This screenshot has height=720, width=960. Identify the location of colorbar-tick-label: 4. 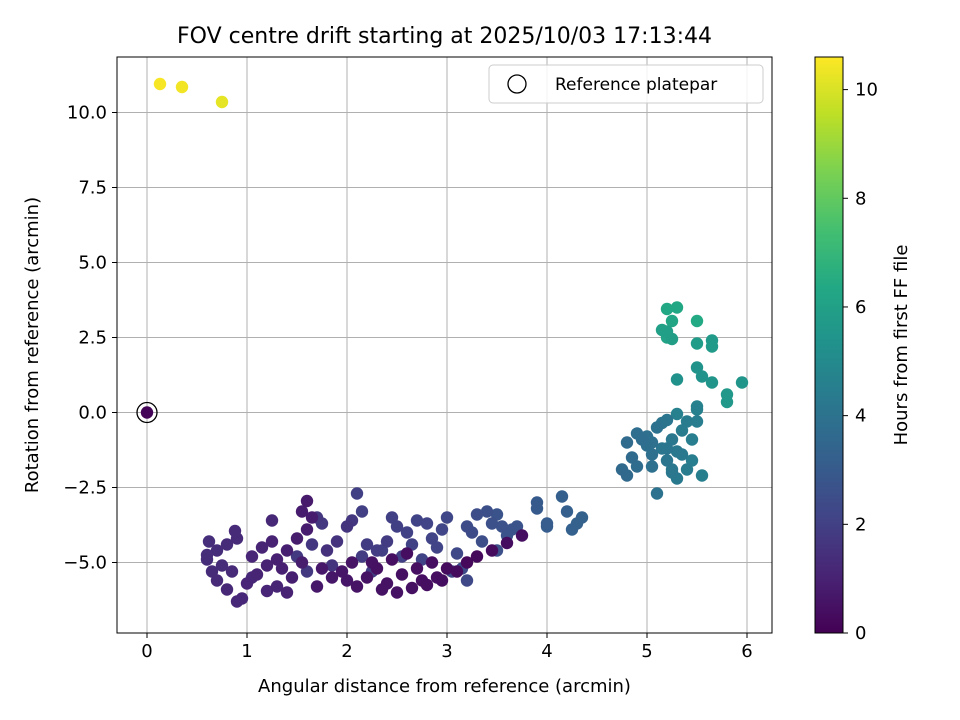
(860, 416).